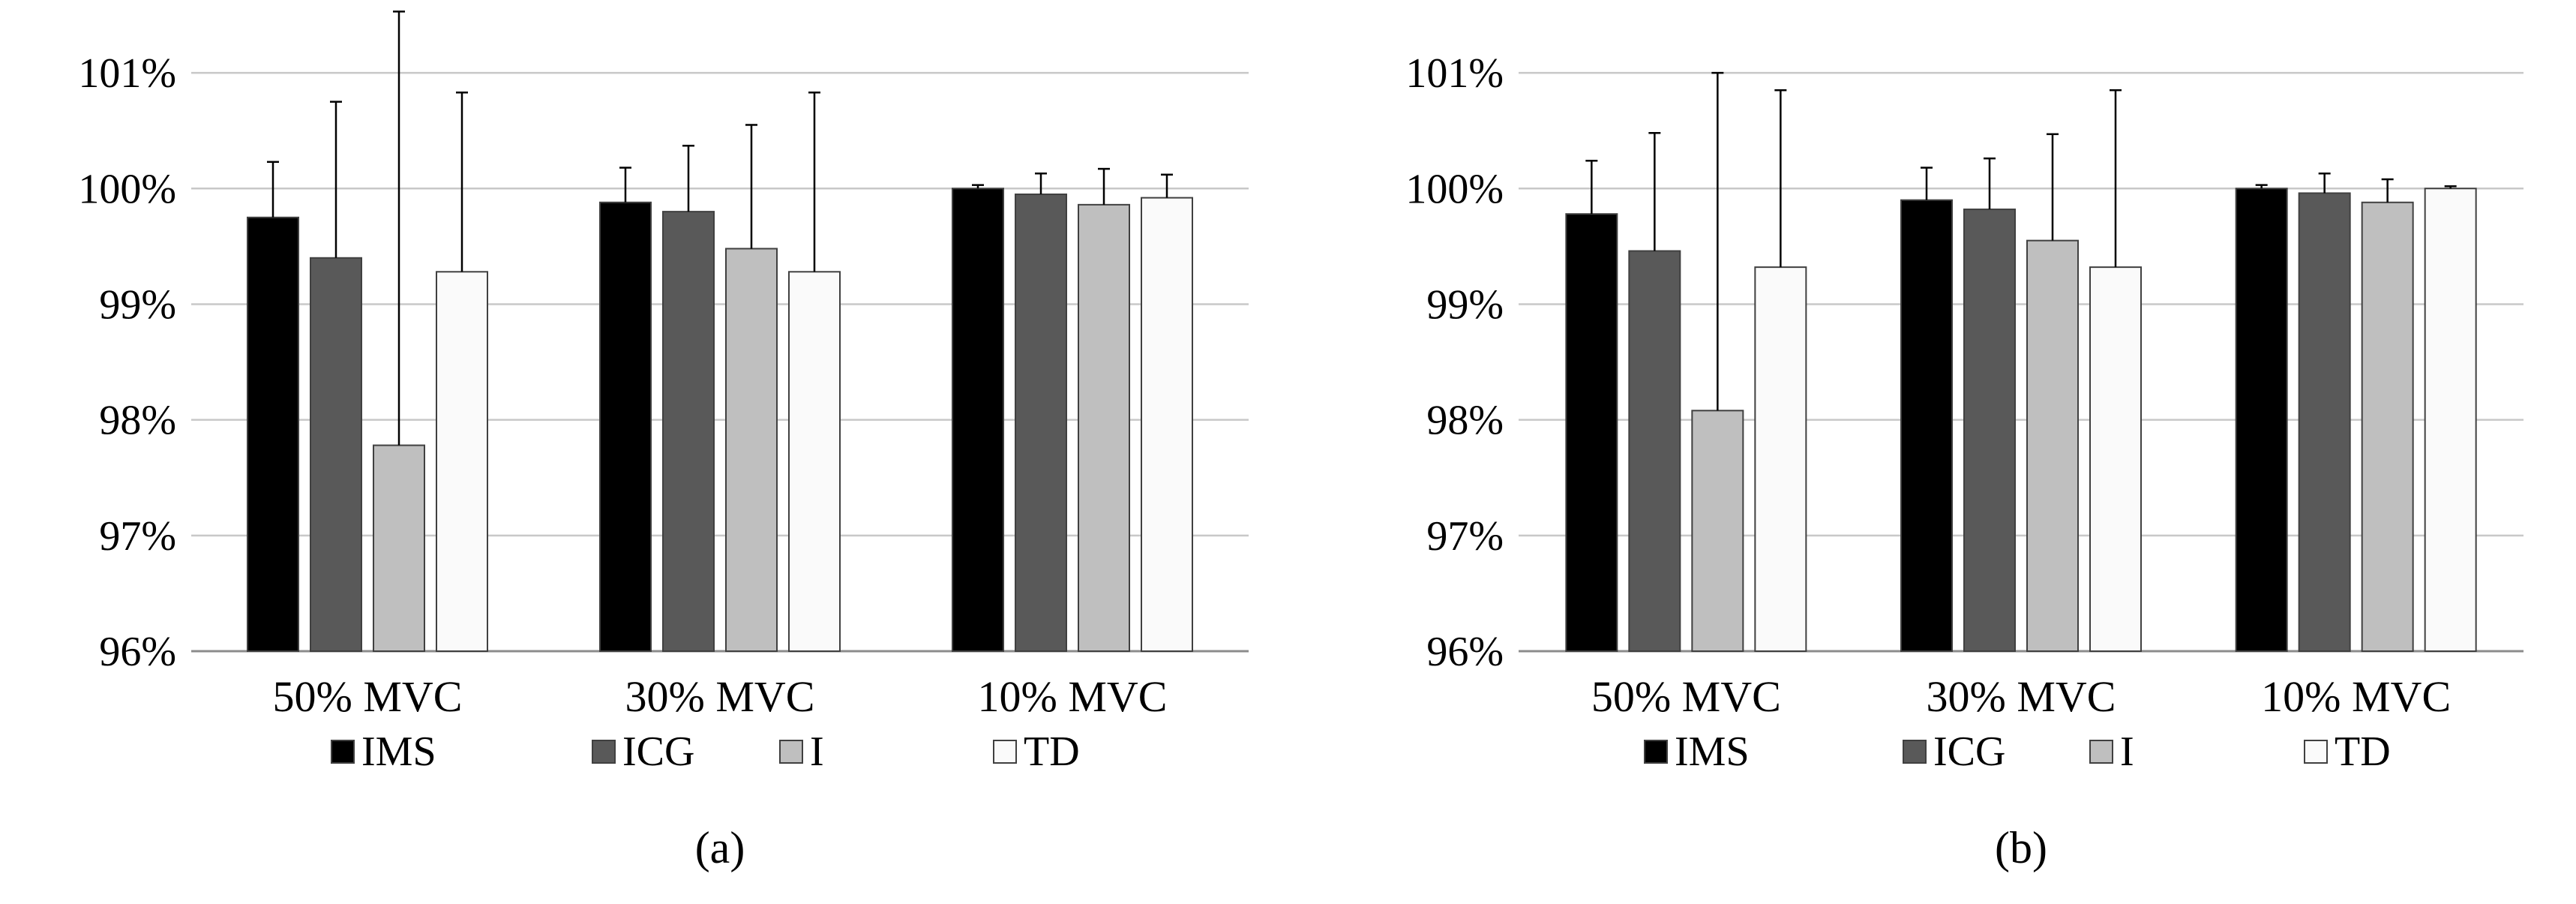 Image resolution: width=2576 pixels, height=904 pixels. What do you see at coordinates (720, 847) in the screenshot?
I see `panel-label: (a)` at bounding box center [720, 847].